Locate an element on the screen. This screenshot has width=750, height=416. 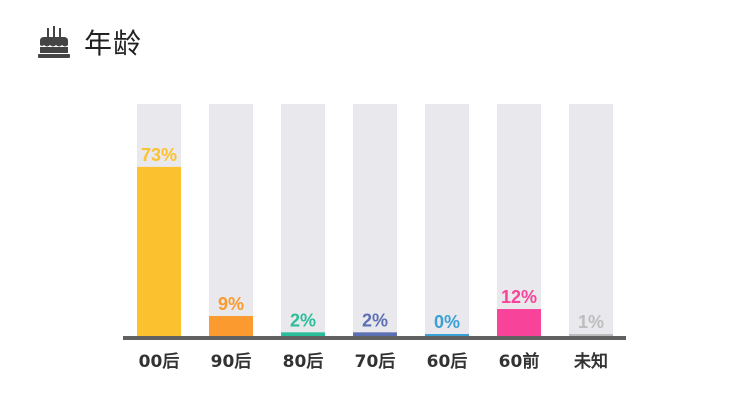
x-tick-label: 00后 is located at coordinates (159, 362).